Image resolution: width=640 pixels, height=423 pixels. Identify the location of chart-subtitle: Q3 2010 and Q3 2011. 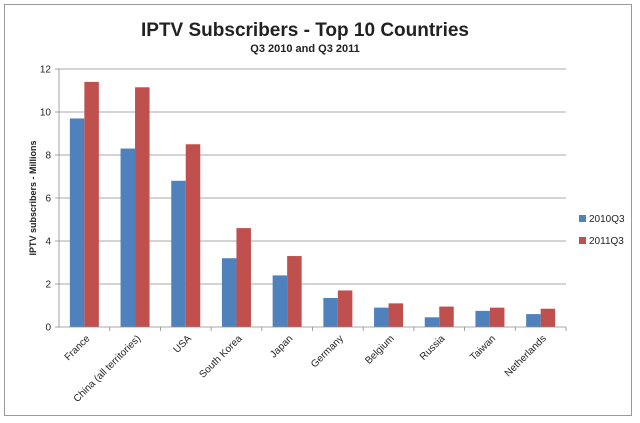
(304, 49).